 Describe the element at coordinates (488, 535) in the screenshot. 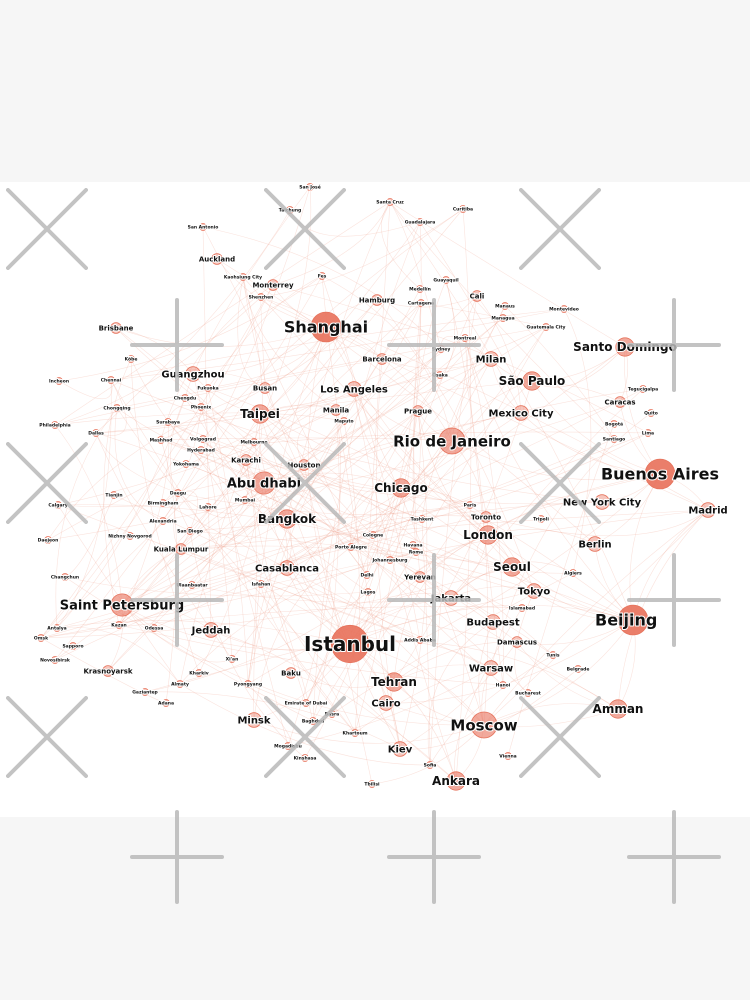

I see `node-london` at that location.